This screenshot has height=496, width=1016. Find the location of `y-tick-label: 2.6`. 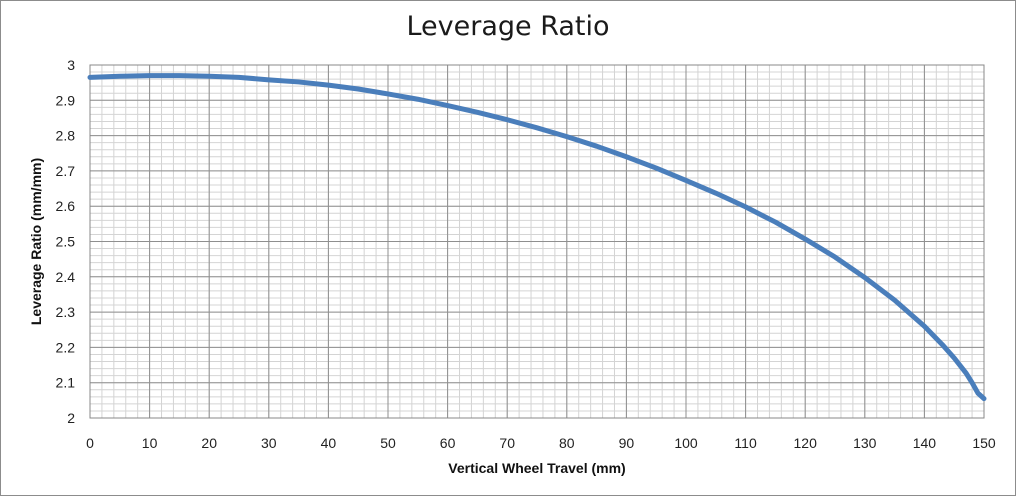

y-tick-label: 2.6 is located at coordinates (66, 206).